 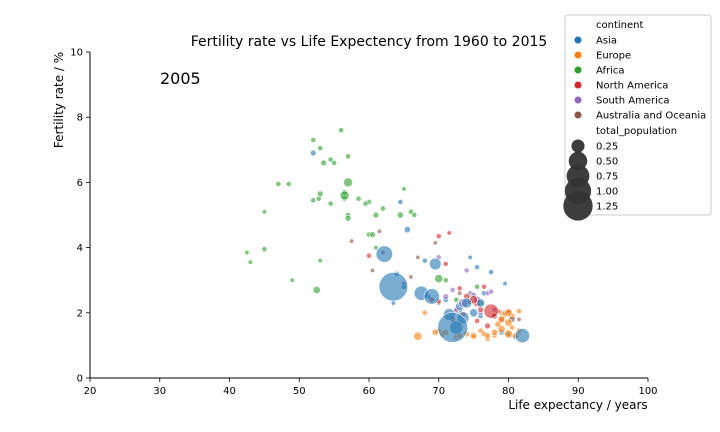 What do you see at coordinates (613, 56) in the screenshot?
I see `legend-entry: Europe` at bounding box center [613, 56].